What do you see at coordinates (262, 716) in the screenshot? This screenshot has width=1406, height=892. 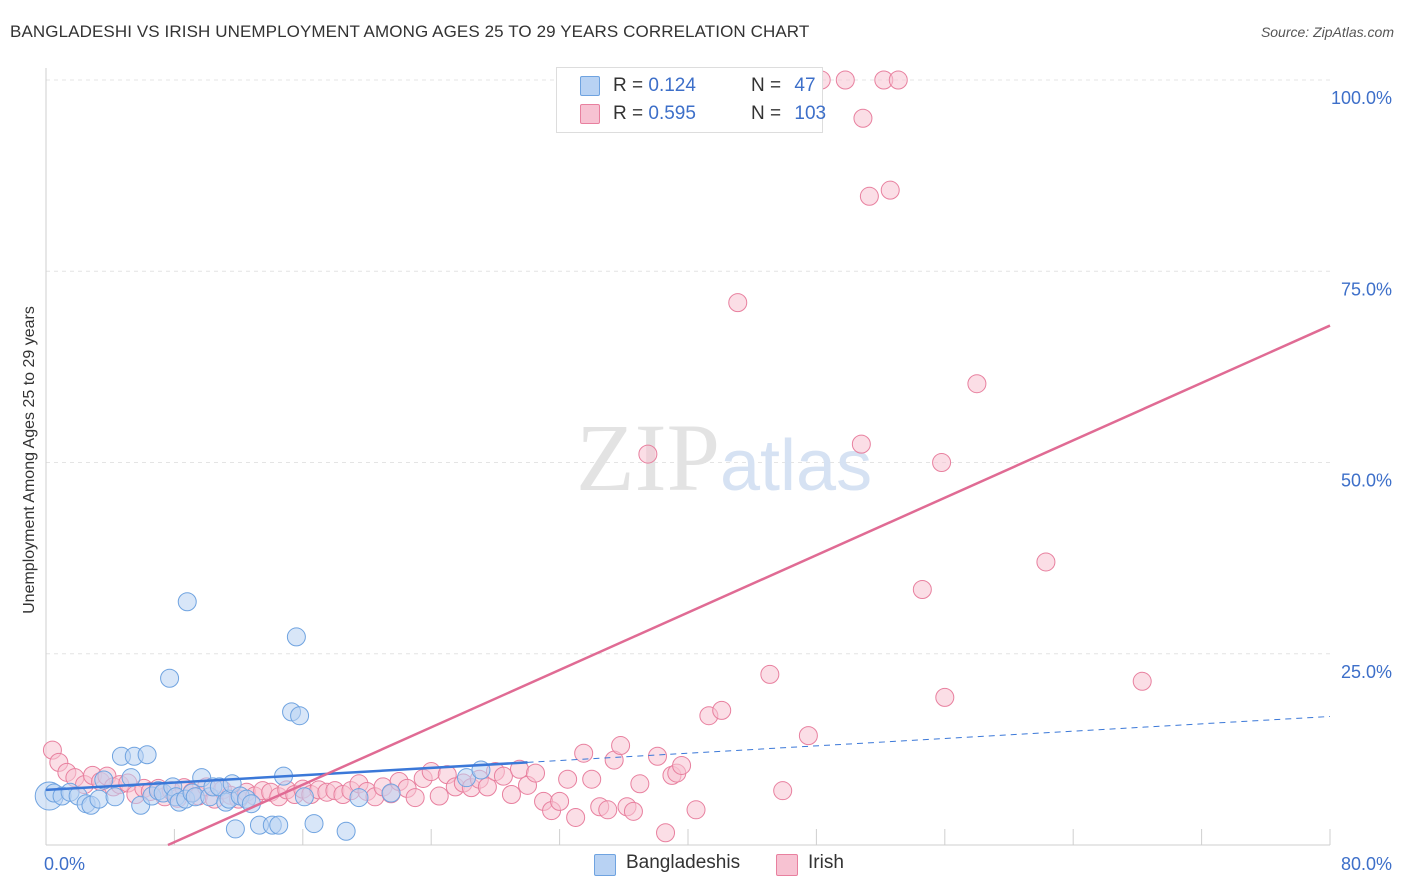 I see `bangladeshi-points` at bounding box center [262, 716].